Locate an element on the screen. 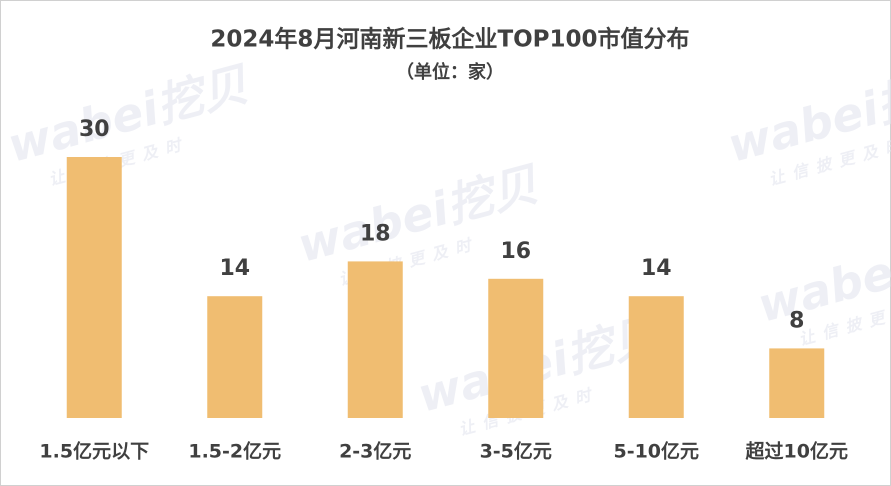  x-tick-label: 1.5-2亿元 is located at coordinates (234, 451).